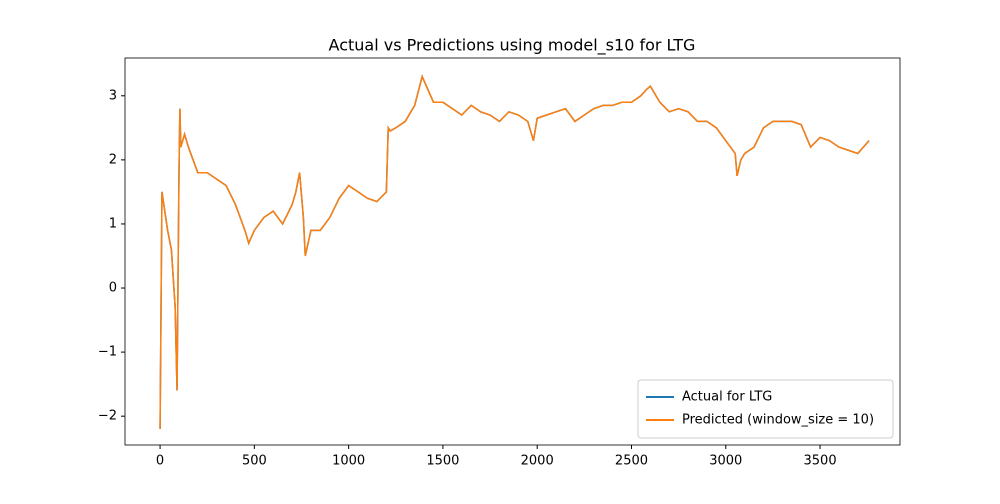 This screenshot has width=1000, height=504. Describe the element at coordinates (727, 397) in the screenshot. I see `legend-label: Actual for LTG` at that location.